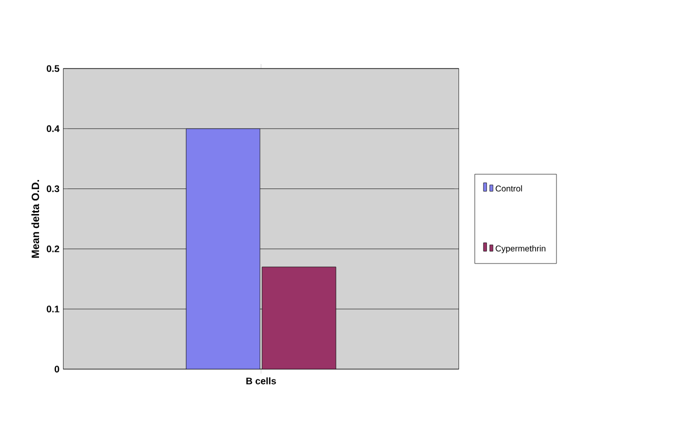  What do you see at coordinates (53, 68) in the screenshot?
I see `y-tick-label: 0.5` at bounding box center [53, 68].